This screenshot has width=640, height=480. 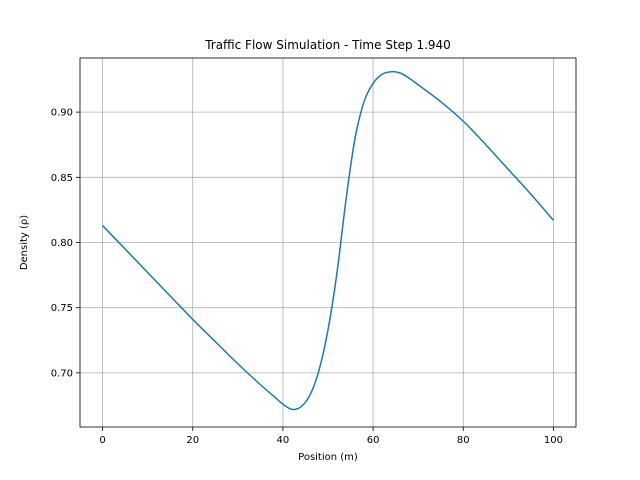 What do you see at coordinates (283, 440) in the screenshot?
I see `x-tick-label: 40` at bounding box center [283, 440].